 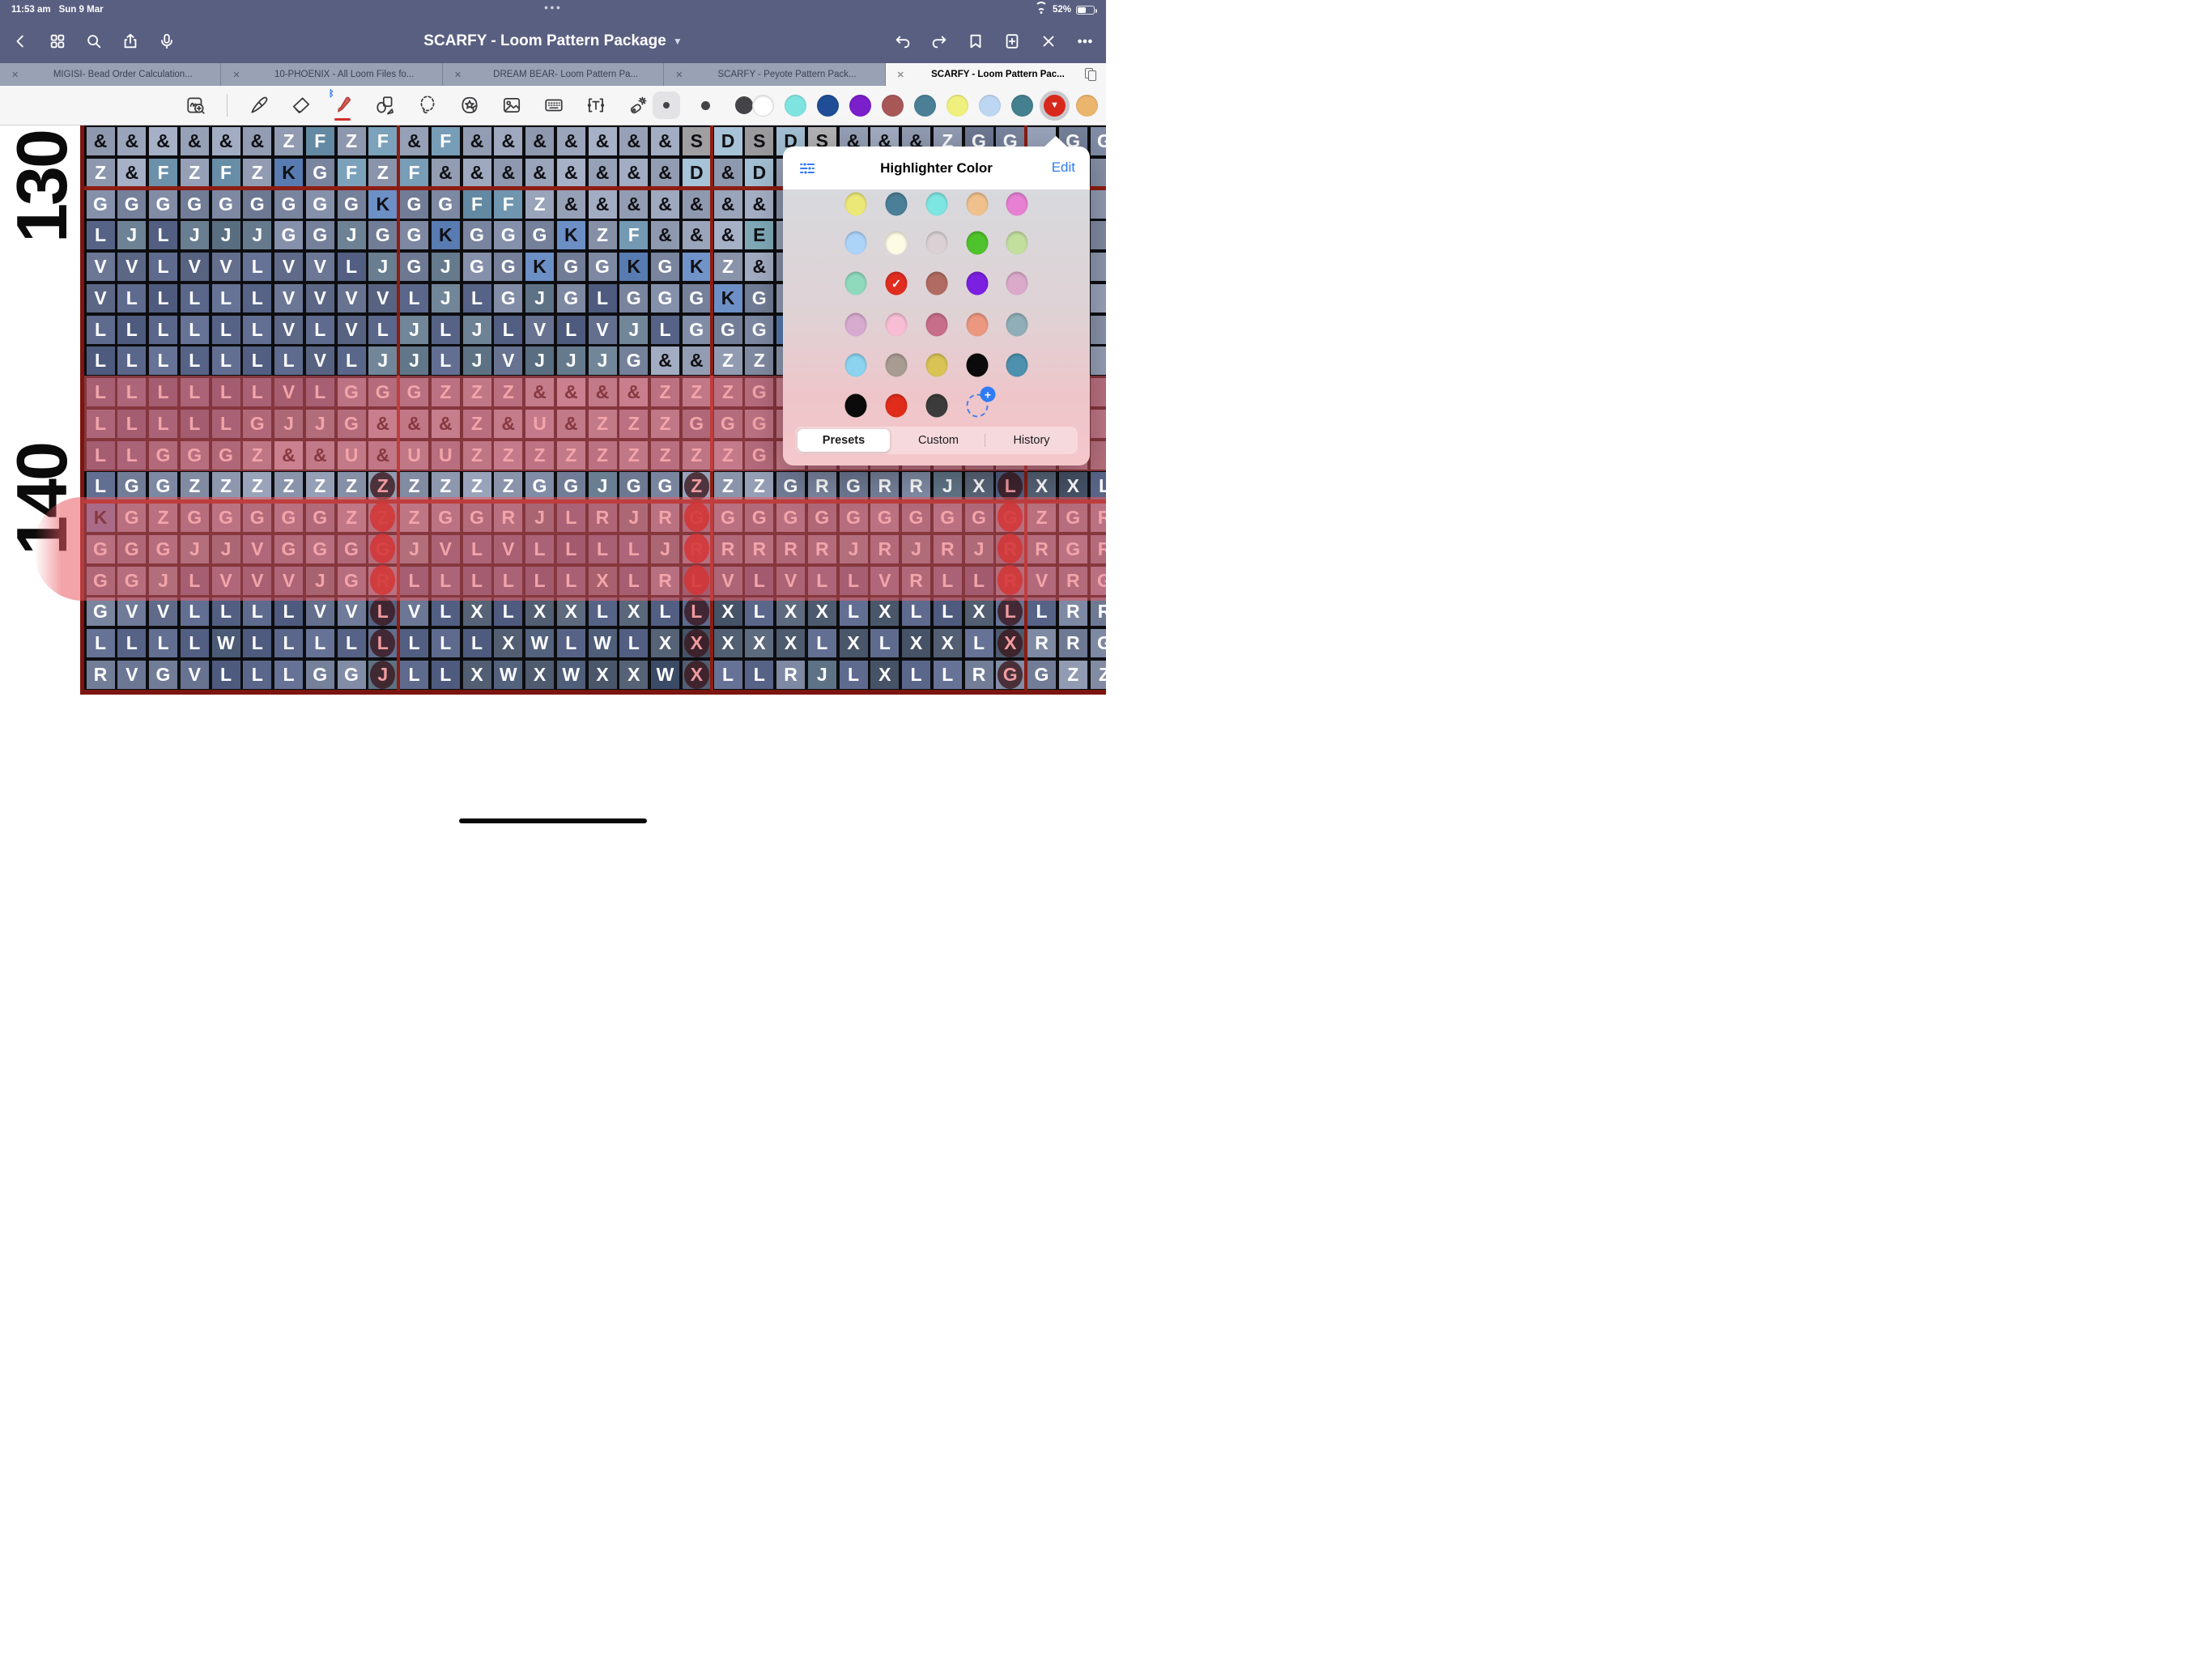 What do you see at coordinates (385, 105) in the screenshot?
I see `shapes-tool` at bounding box center [385, 105].